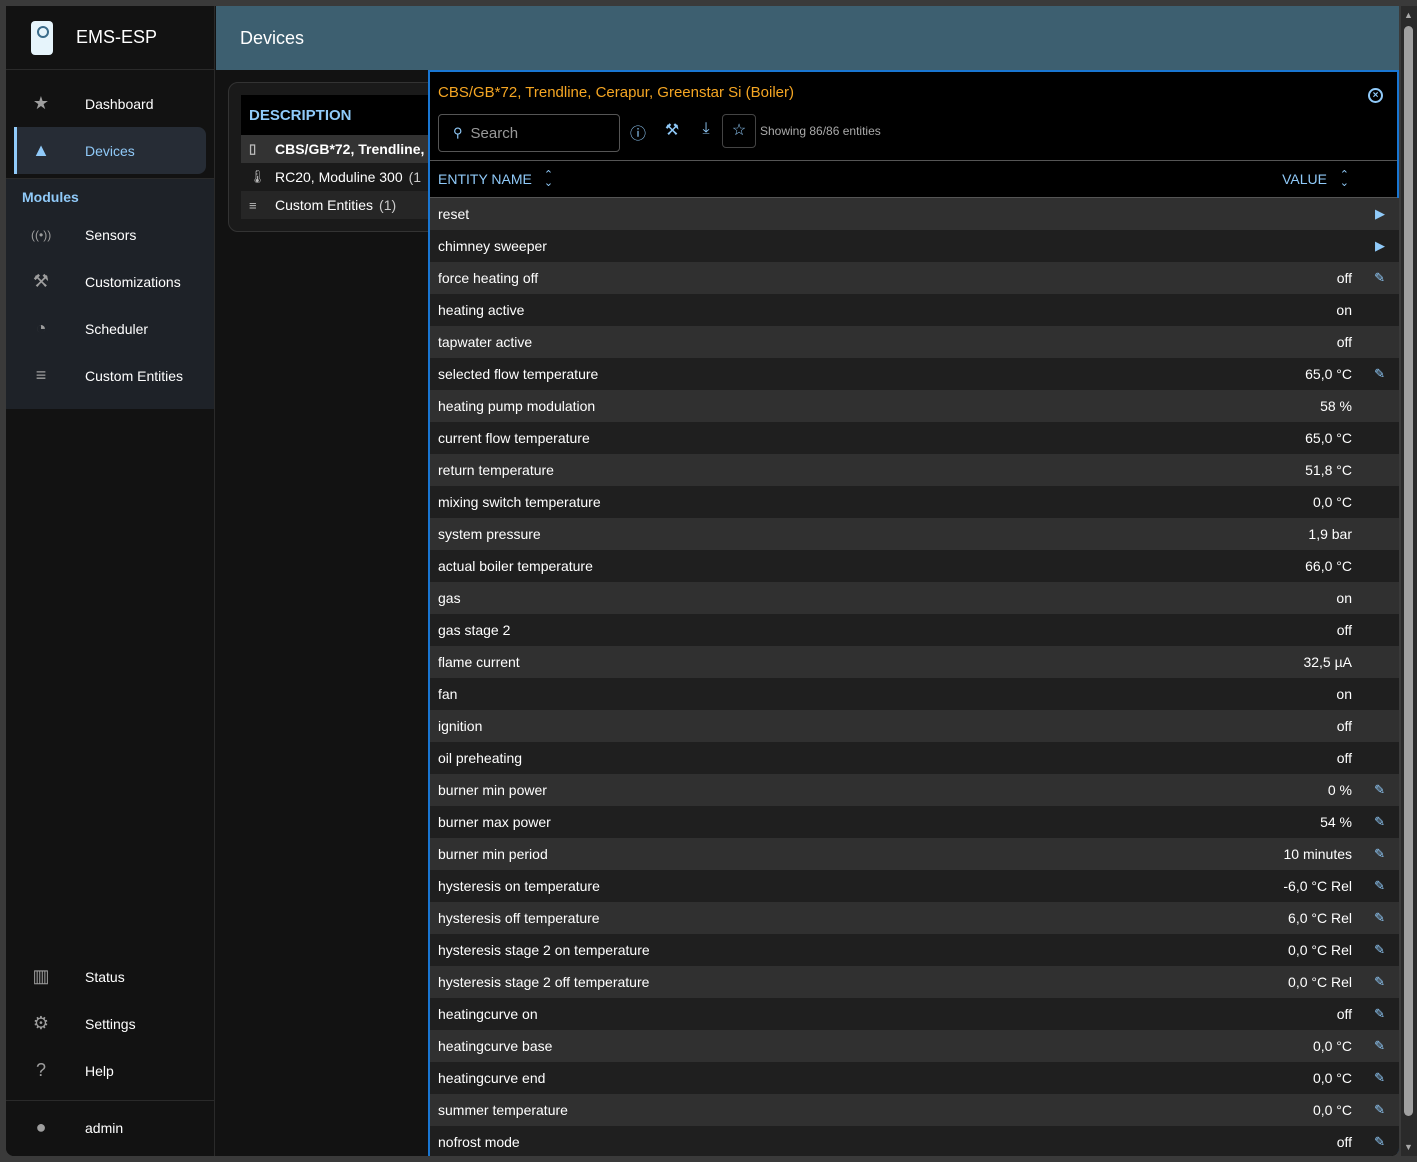 The height and width of the screenshot is (1162, 1417). I want to click on entity-value: 0,0 °C Rel, so click(1320, 982).